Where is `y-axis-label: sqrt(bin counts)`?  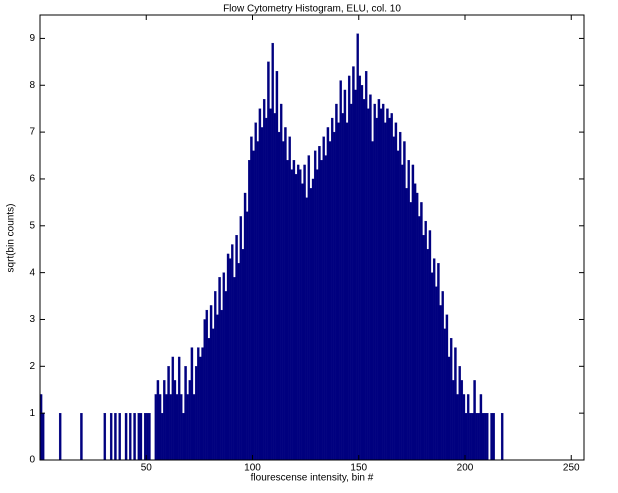 y-axis-label: sqrt(bin counts) is located at coordinates (11, 238).